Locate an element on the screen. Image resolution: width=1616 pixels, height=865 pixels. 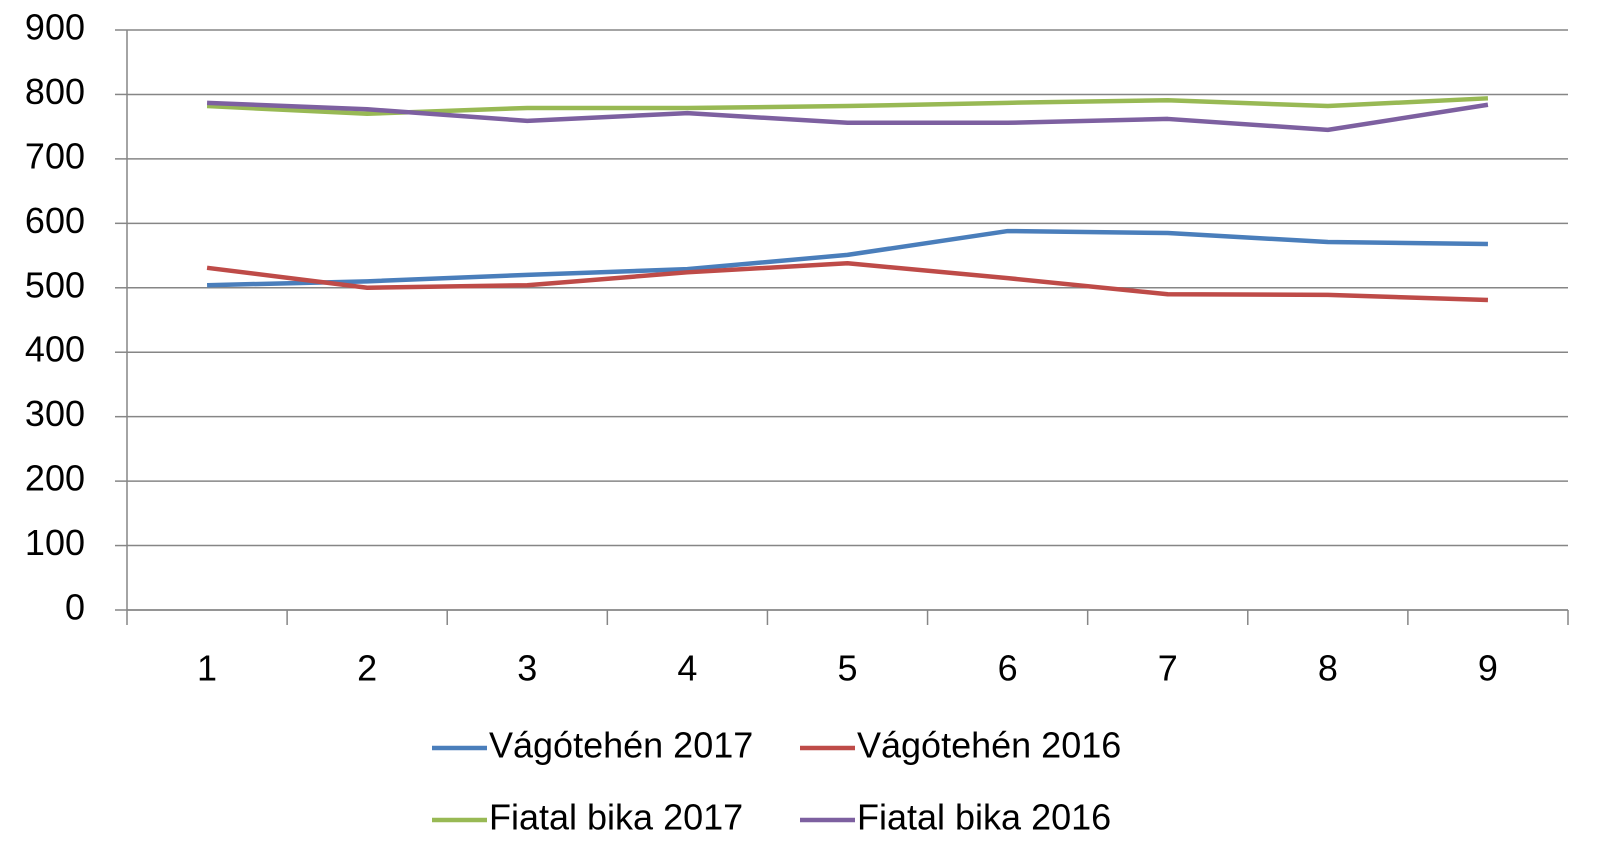
legend-label: Fiatal bika 2016 is located at coordinates (984, 817).